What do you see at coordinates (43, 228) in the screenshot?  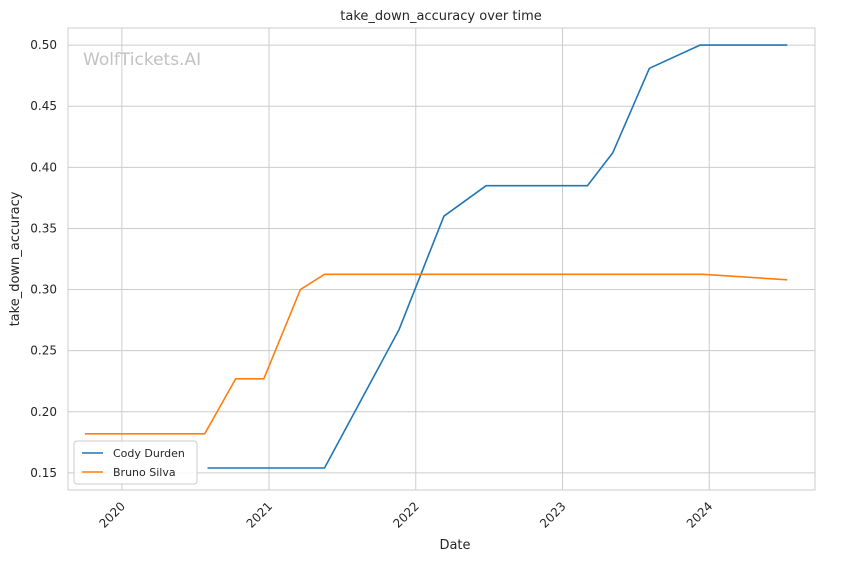 I see `y-tick-label: 0.35` at bounding box center [43, 228].